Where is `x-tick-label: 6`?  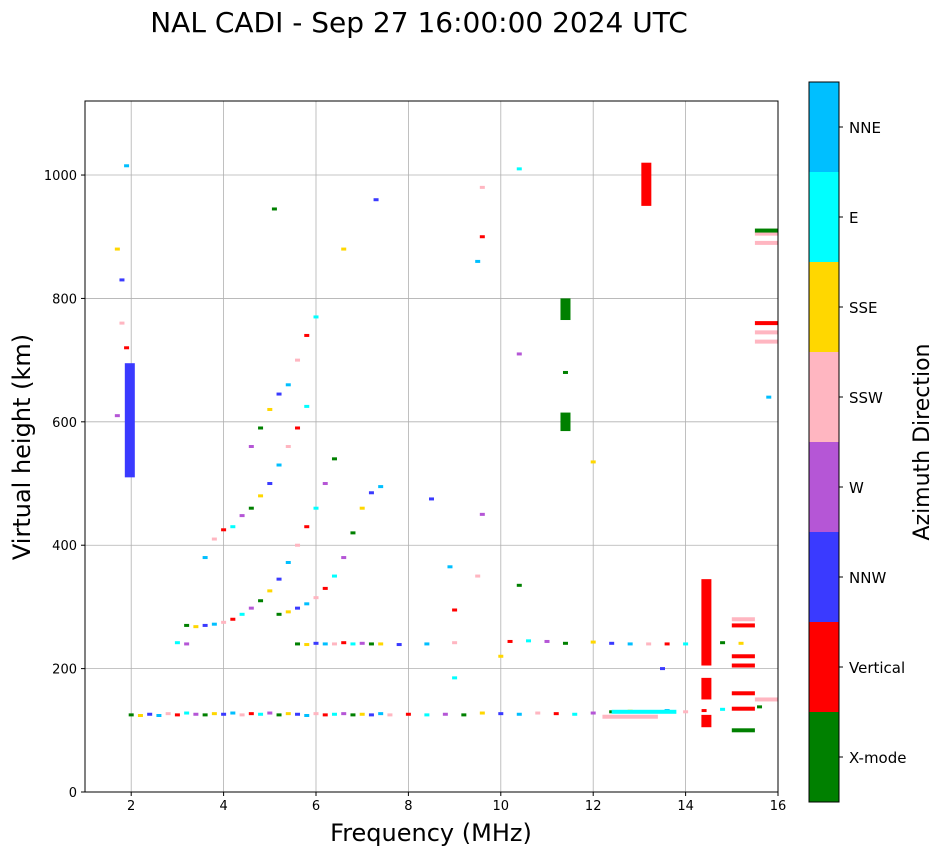
x-tick-label: 6 is located at coordinates (316, 806).